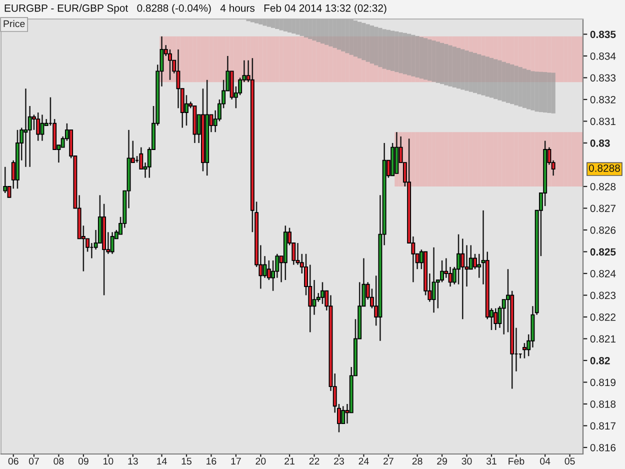 The height and width of the screenshot is (469, 625). What do you see at coordinates (14, 24) in the screenshot?
I see `chart-subtitle: Price` at bounding box center [14, 24].